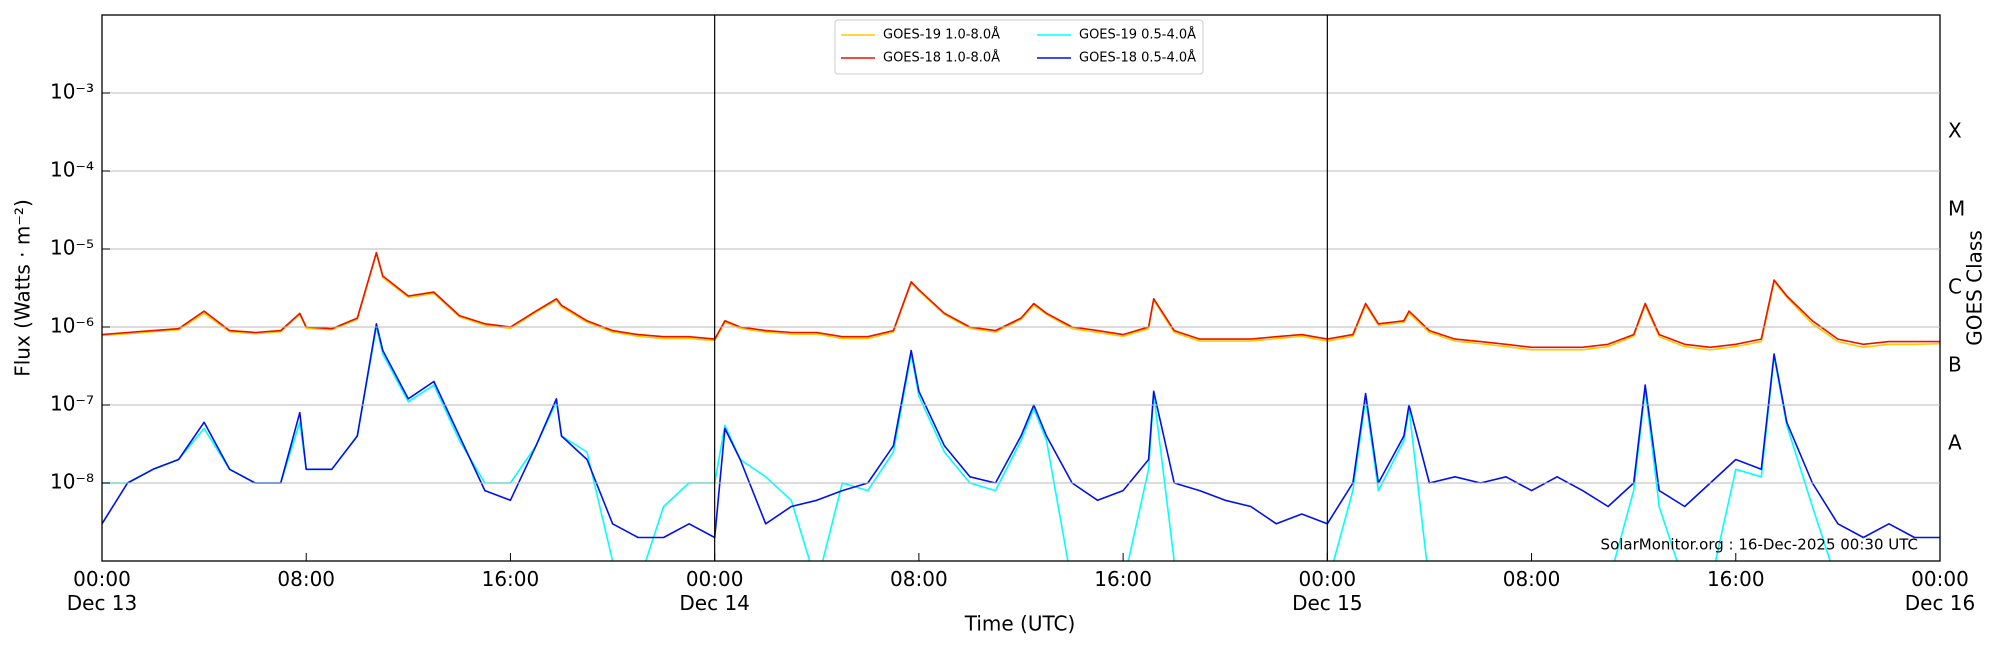 Image resolution: width=2000 pixels, height=650 pixels. What do you see at coordinates (1955, 287) in the screenshot?
I see `class-label: C` at bounding box center [1955, 287].